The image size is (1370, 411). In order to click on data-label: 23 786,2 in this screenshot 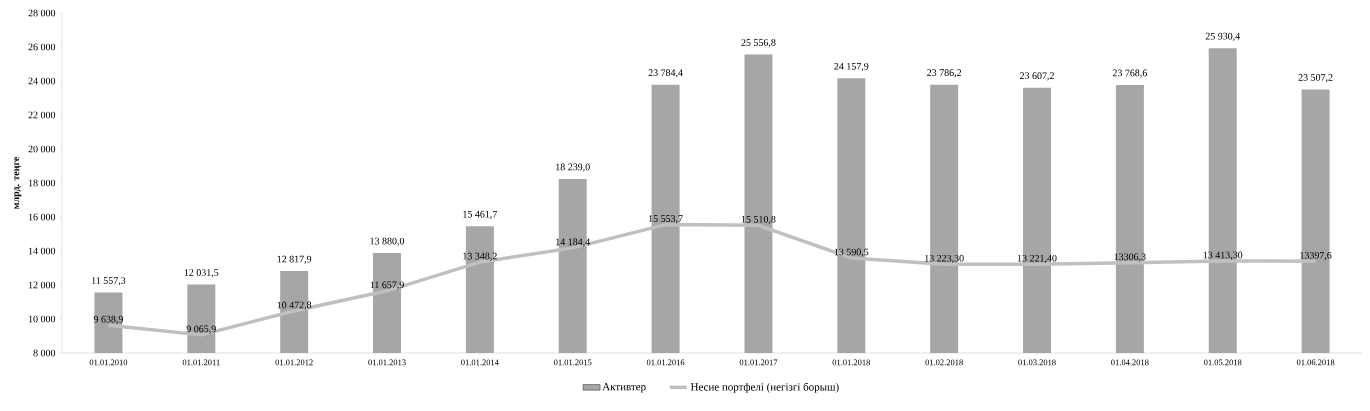, I will do `click(944, 73)`.